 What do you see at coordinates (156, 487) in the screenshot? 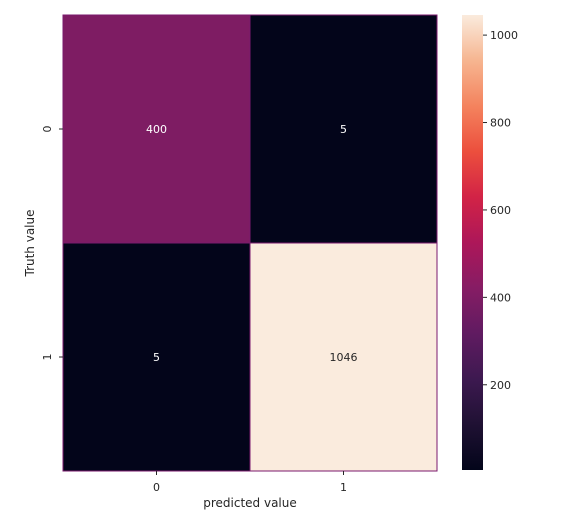
I see `x-tick-label-0: 0` at bounding box center [156, 487].